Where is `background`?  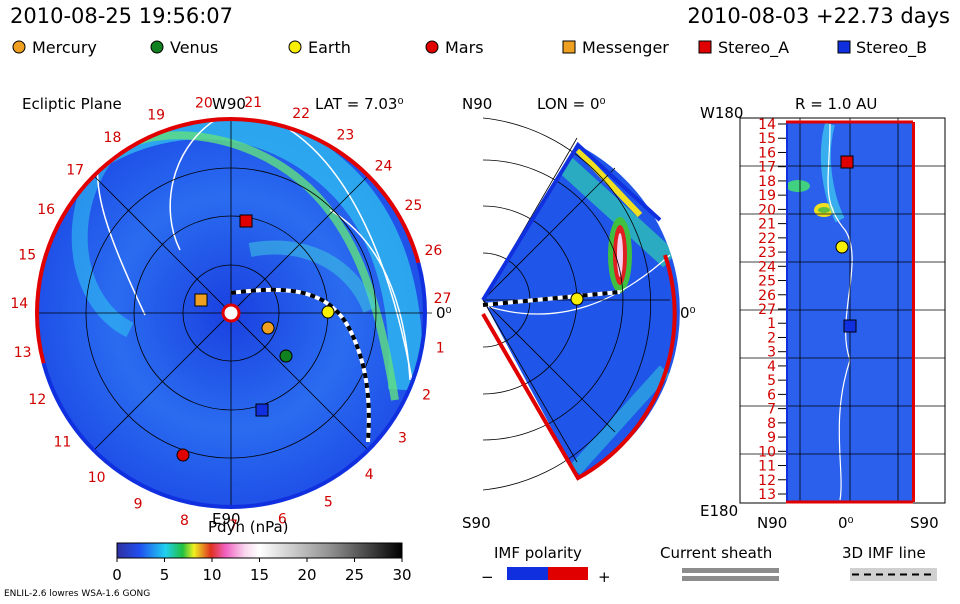
background is located at coordinates (849, 312).